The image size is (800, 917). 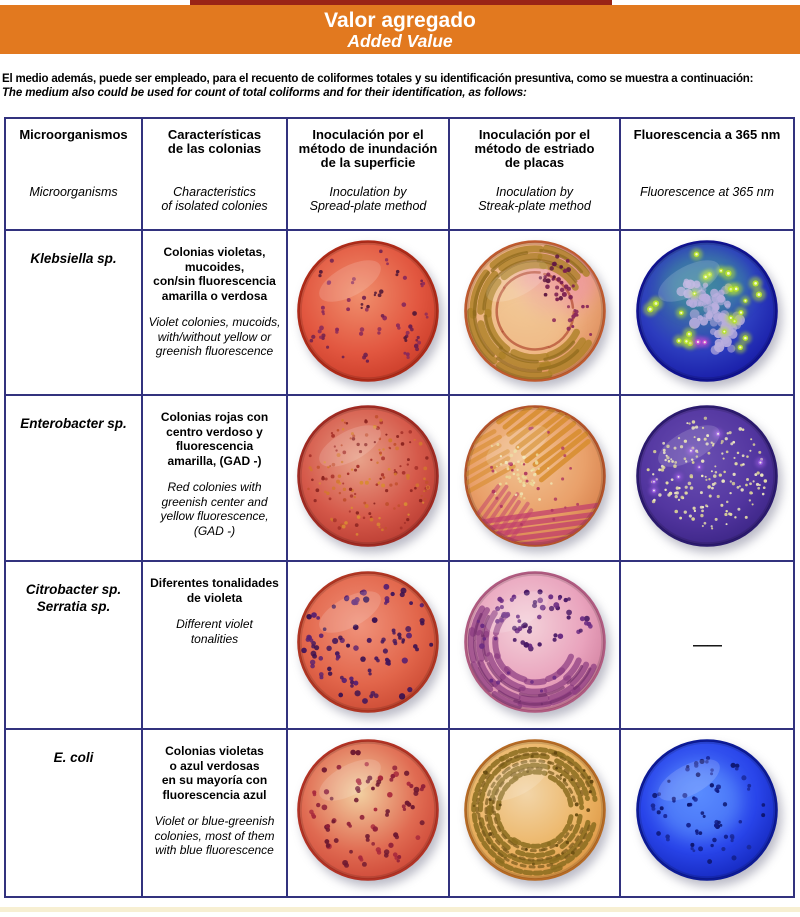 I want to click on petri-dish-klebsiella-streak-icon, so click(x=535, y=311).